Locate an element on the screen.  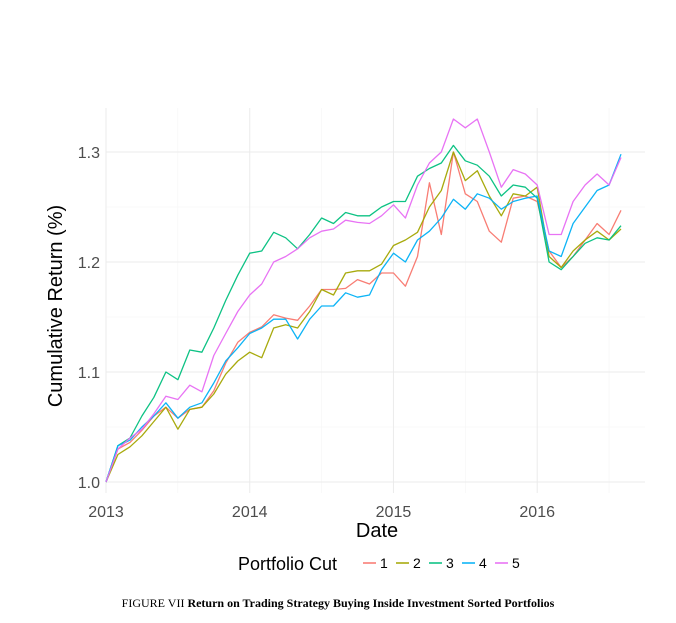
x-axis-title: Date is located at coordinates (377, 531).